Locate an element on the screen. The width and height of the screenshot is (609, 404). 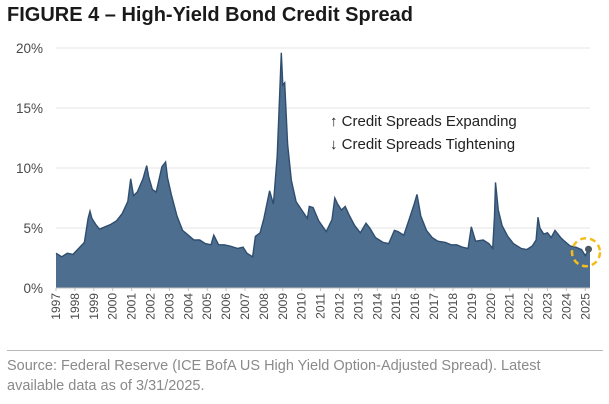
x-tick-label: 2008 is located at coordinates (264, 306).